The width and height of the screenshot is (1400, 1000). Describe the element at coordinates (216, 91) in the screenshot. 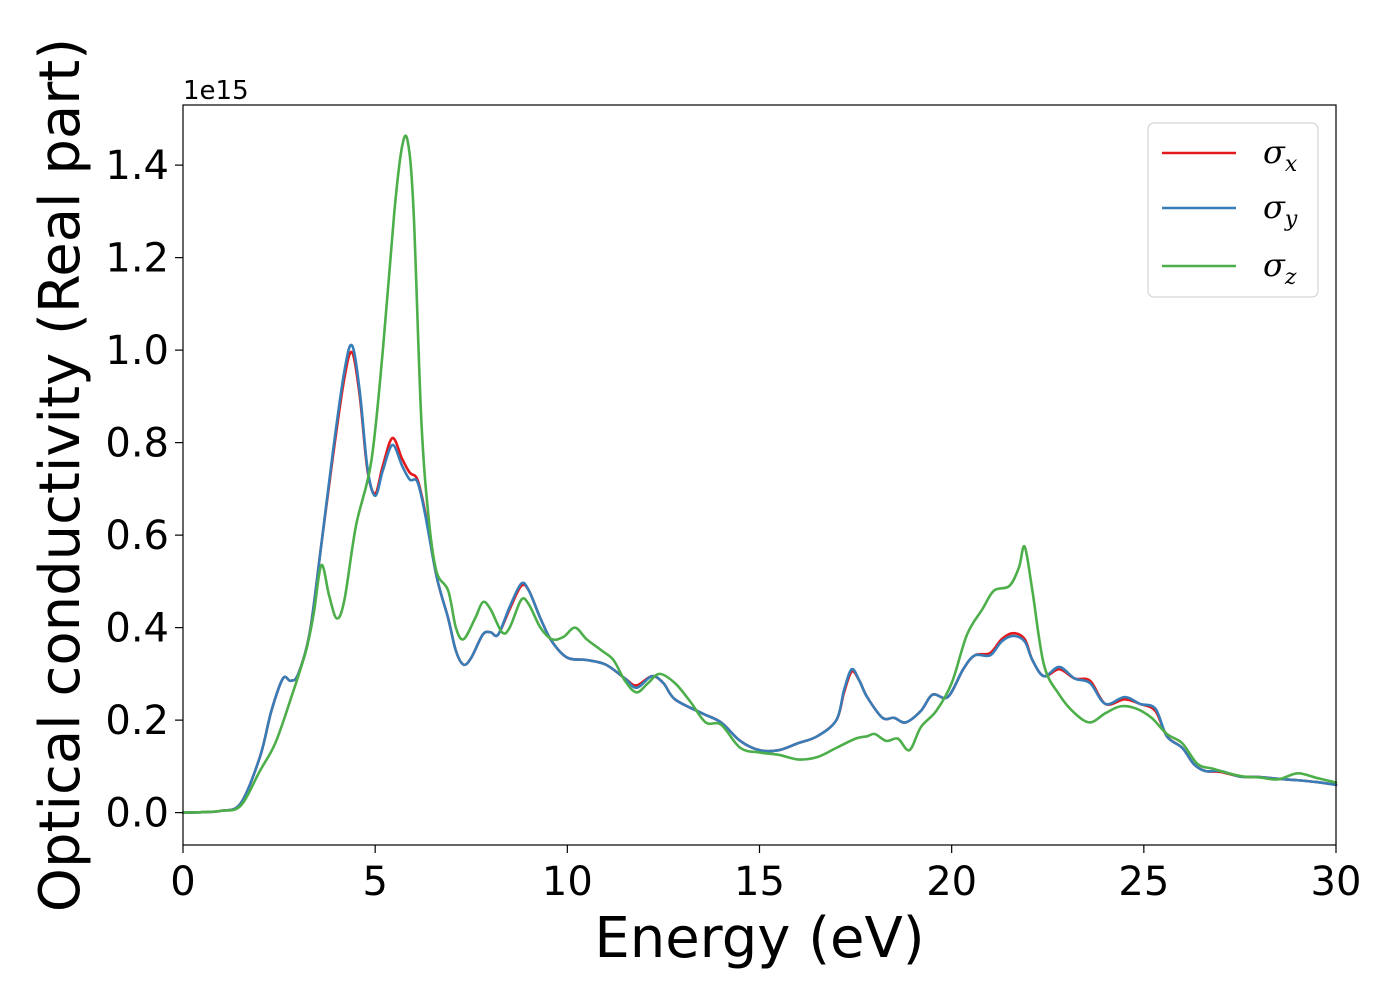

I see `y-offset-label: 1e15` at that location.